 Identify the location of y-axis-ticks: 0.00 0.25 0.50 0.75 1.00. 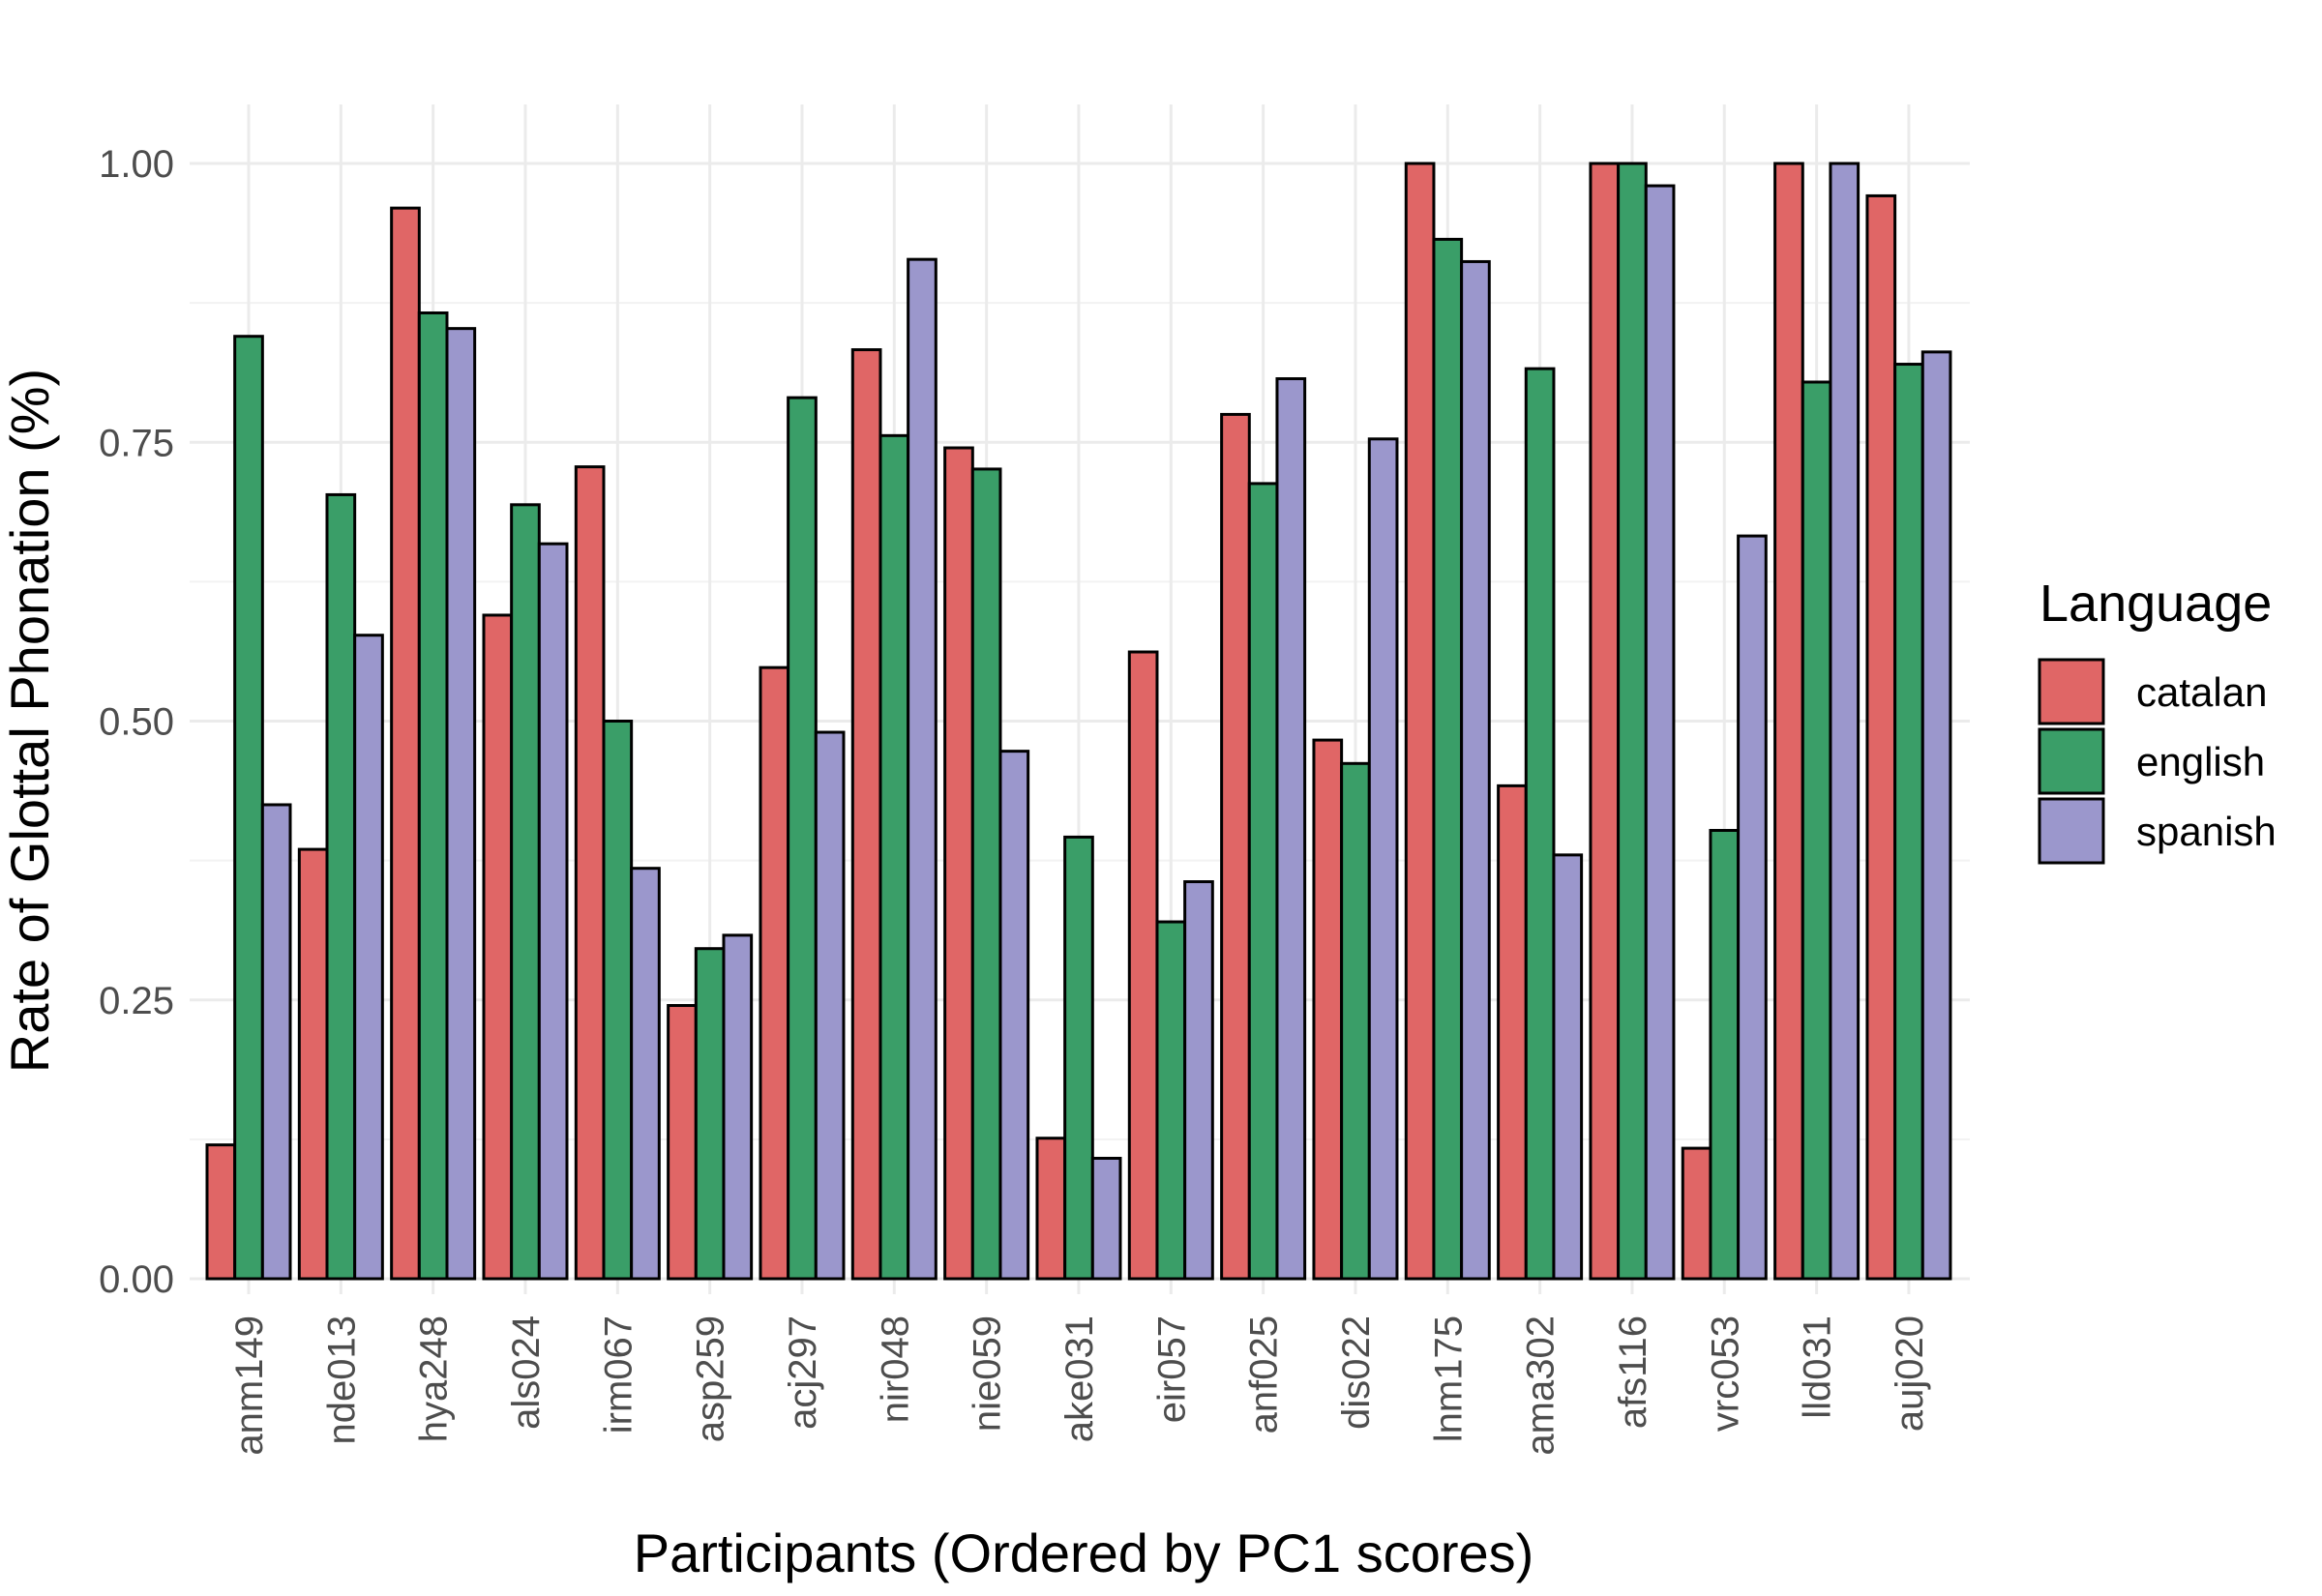
(136, 722).